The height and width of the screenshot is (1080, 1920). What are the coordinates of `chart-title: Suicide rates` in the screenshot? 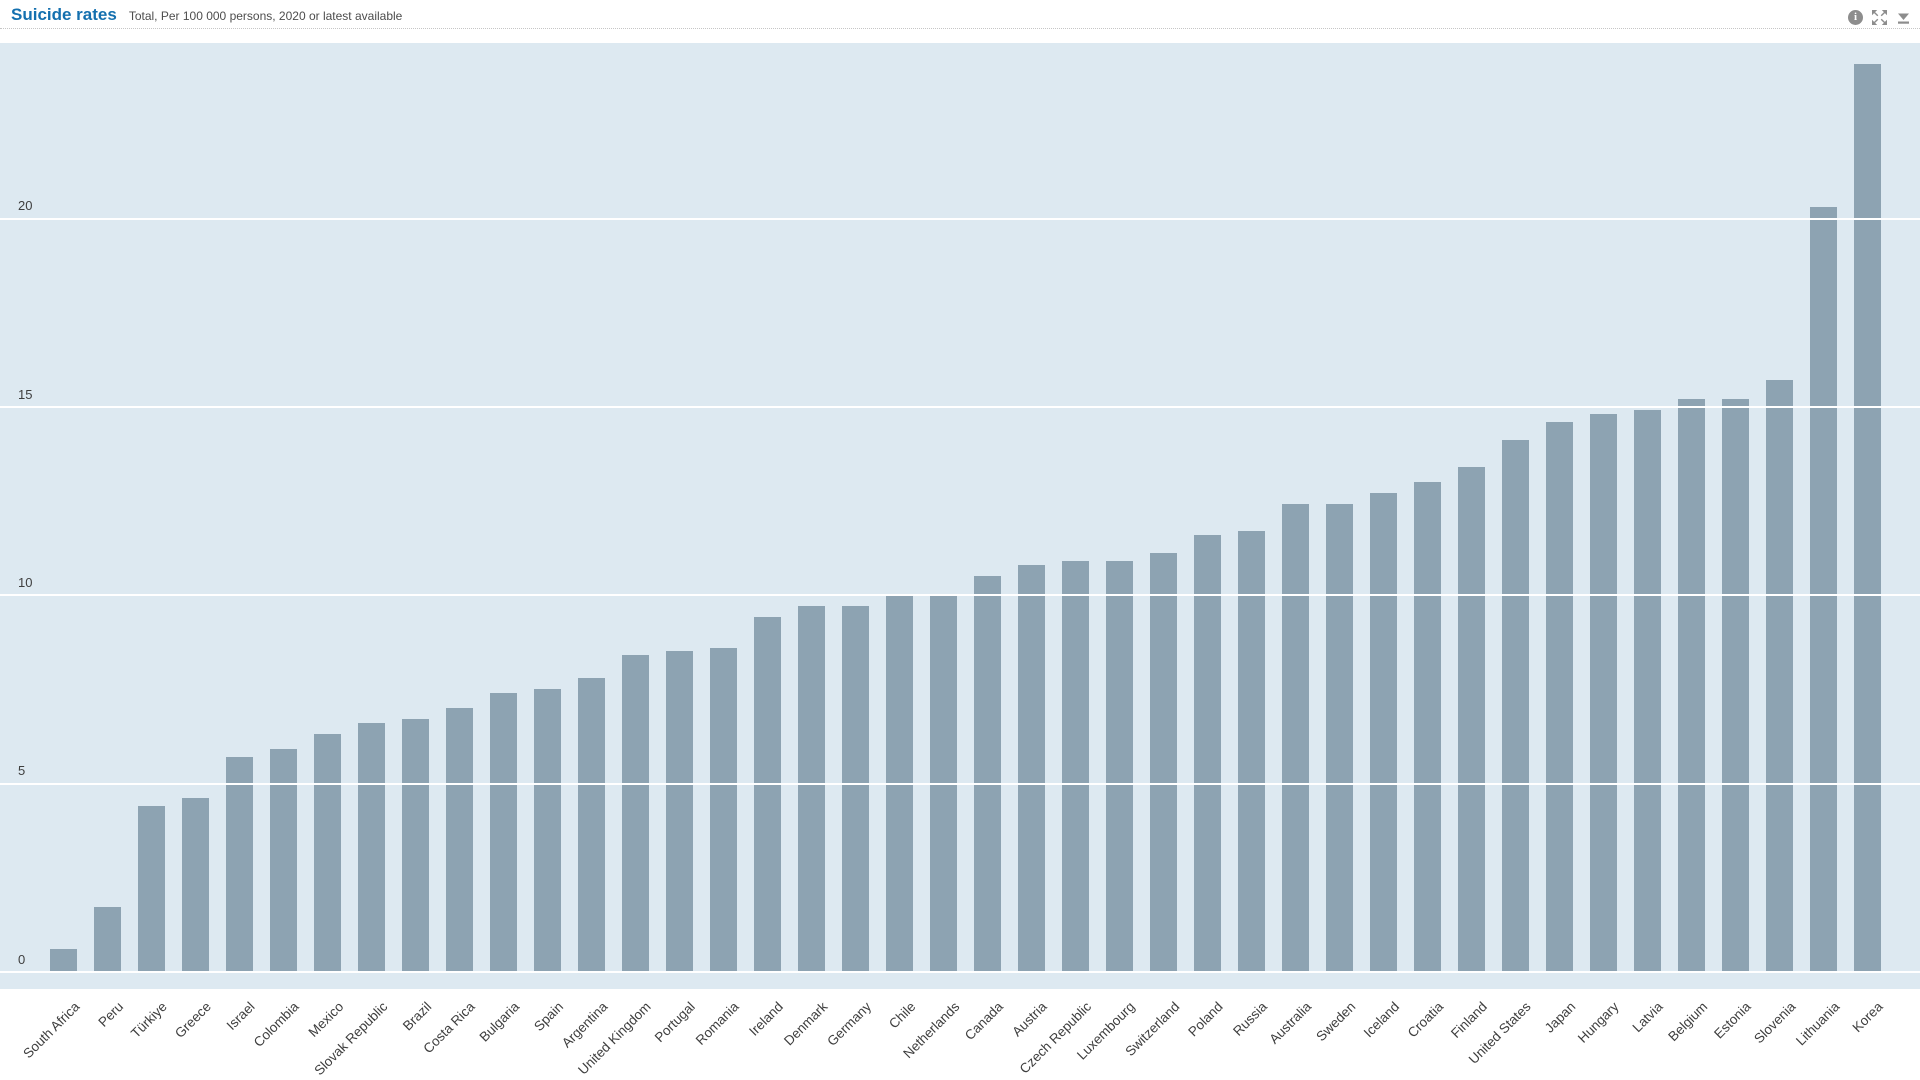 It's located at (64, 14).